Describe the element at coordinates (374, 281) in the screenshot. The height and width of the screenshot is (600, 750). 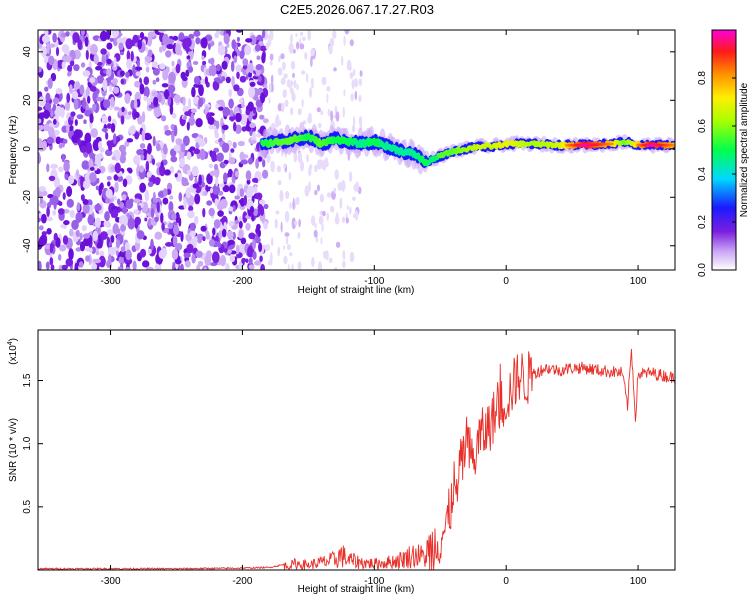
I see `x-tick-label: -100` at that location.